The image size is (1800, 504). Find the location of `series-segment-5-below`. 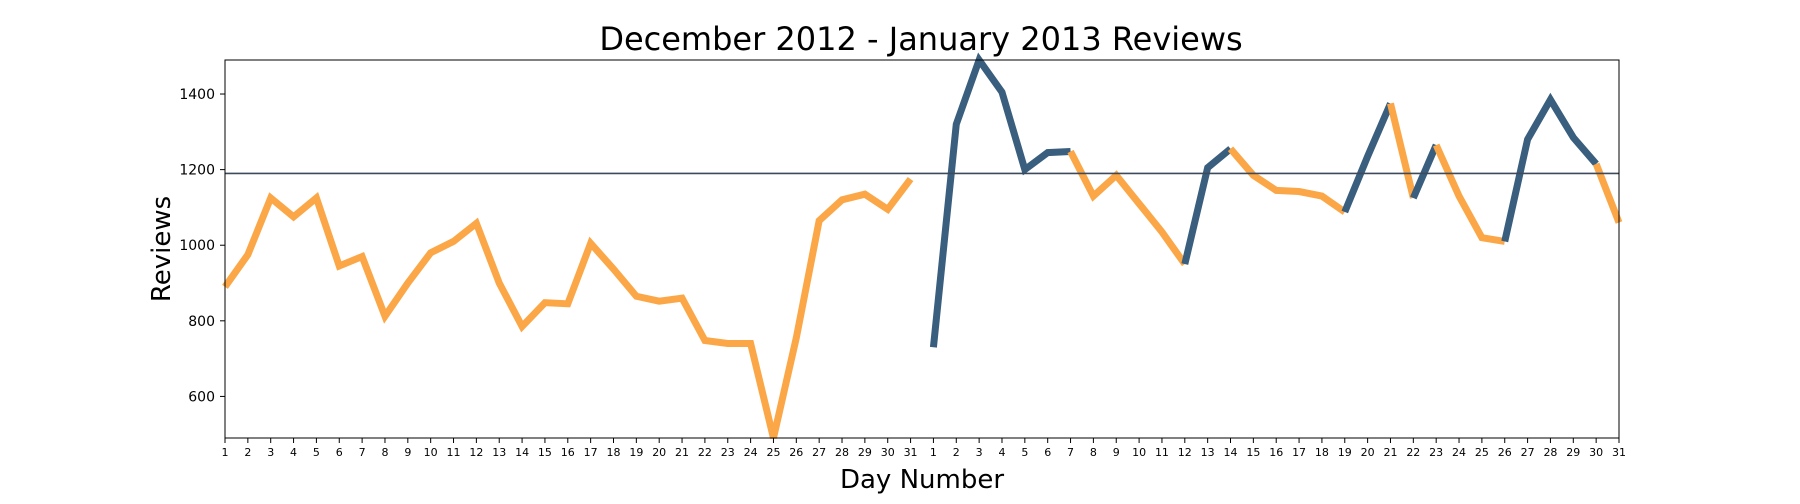

series-segment-5-below is located at coordinates (1287, 180).